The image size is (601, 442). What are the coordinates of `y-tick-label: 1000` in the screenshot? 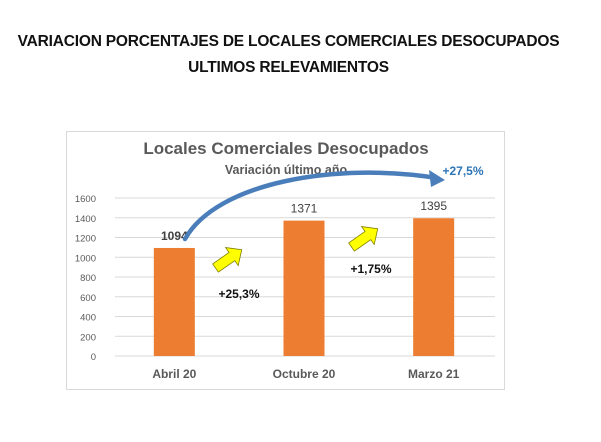 It's located at (85, 258).